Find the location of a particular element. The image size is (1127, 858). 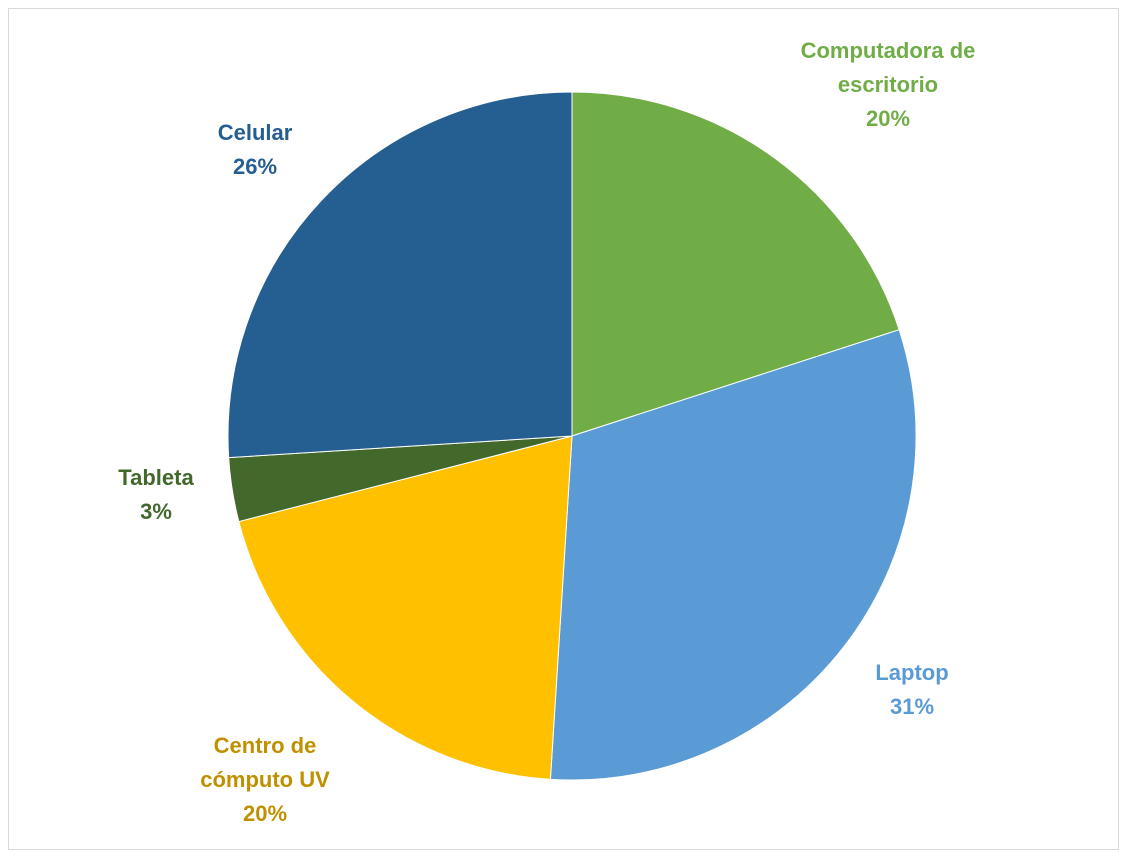

category-label: Celular is located at coordinates (255, 132).